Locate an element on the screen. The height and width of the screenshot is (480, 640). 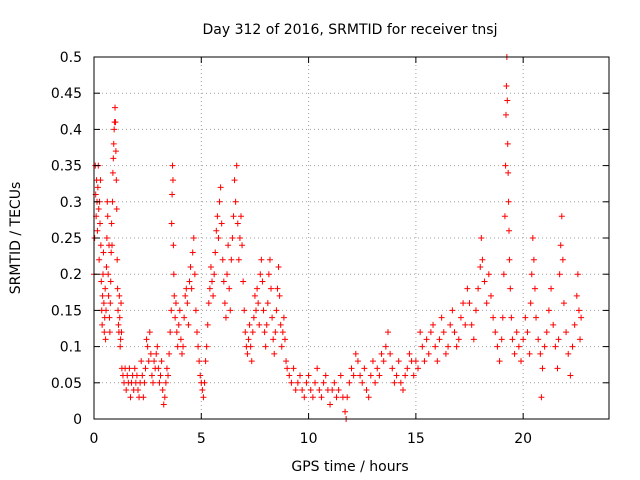
y-tick-label: 0 is located at coordinates (77, 420).